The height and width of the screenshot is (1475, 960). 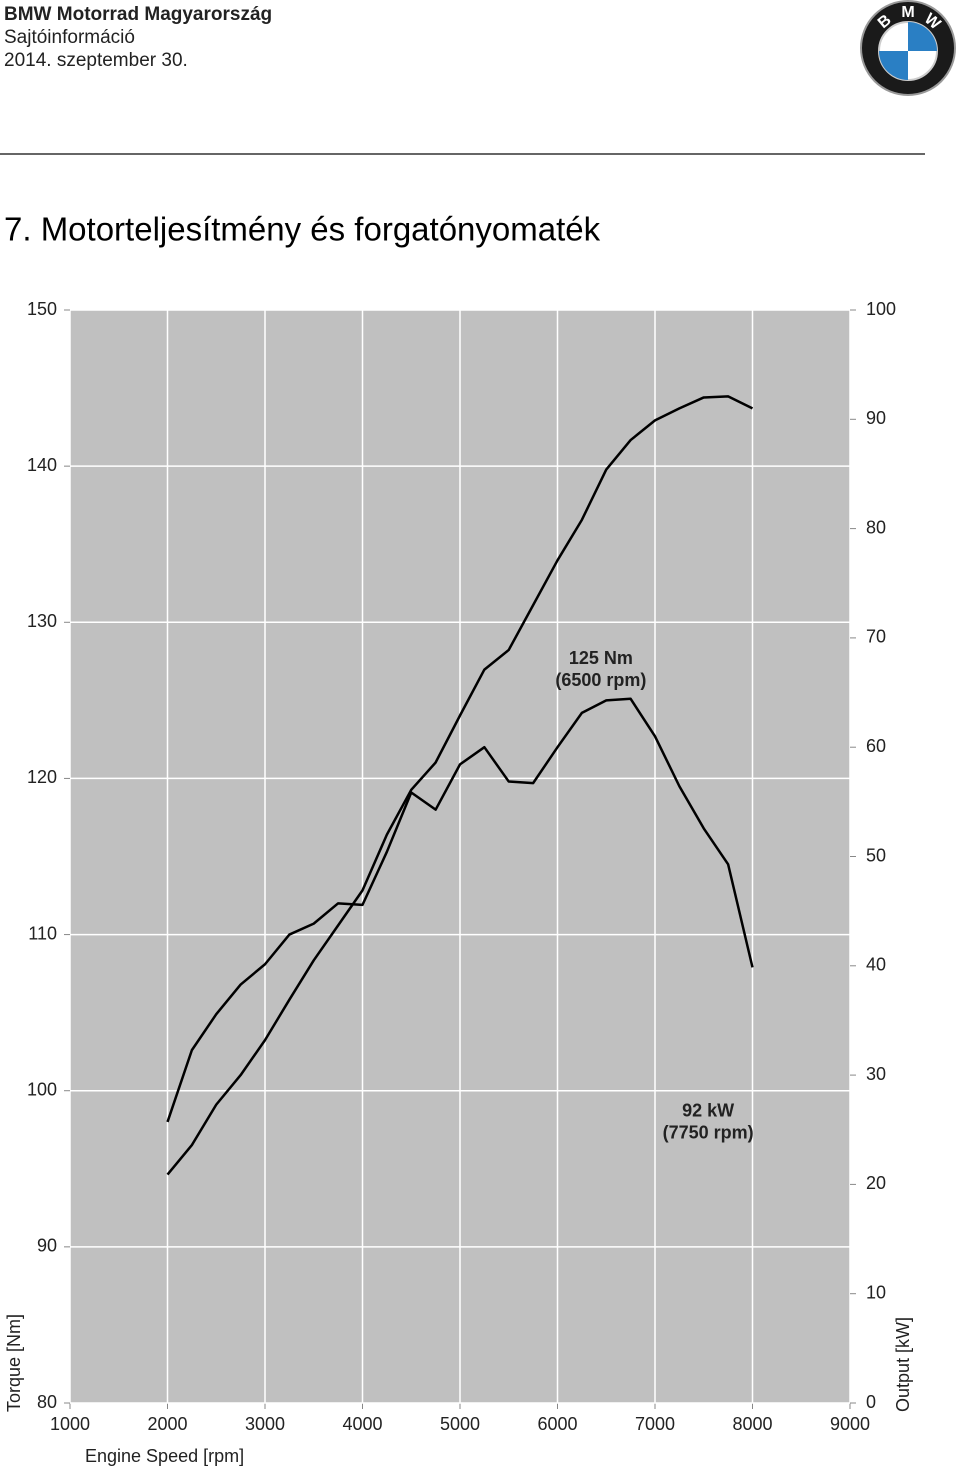 I want to click on annotation: (7750 rpm), so click(x=708, y=1133).